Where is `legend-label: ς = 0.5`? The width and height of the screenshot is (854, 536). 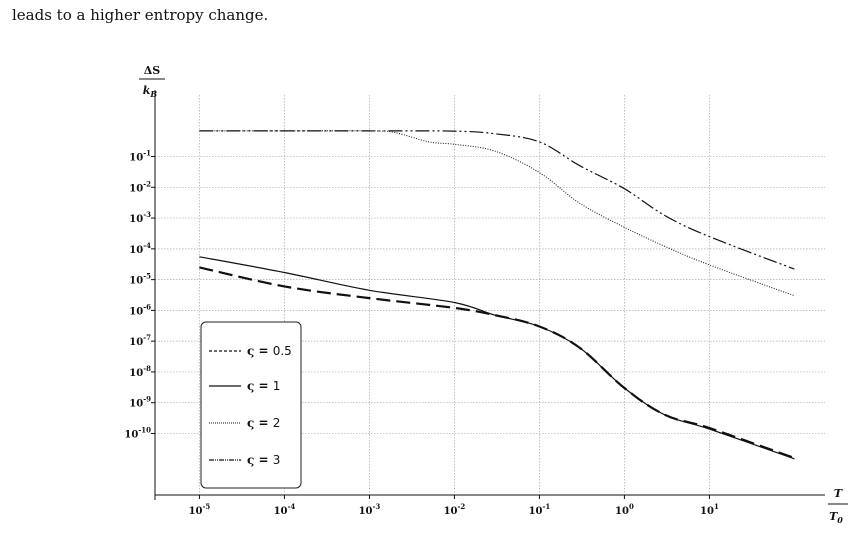 legend-label: ς = 0.5 is located at coordinates (269, 351).